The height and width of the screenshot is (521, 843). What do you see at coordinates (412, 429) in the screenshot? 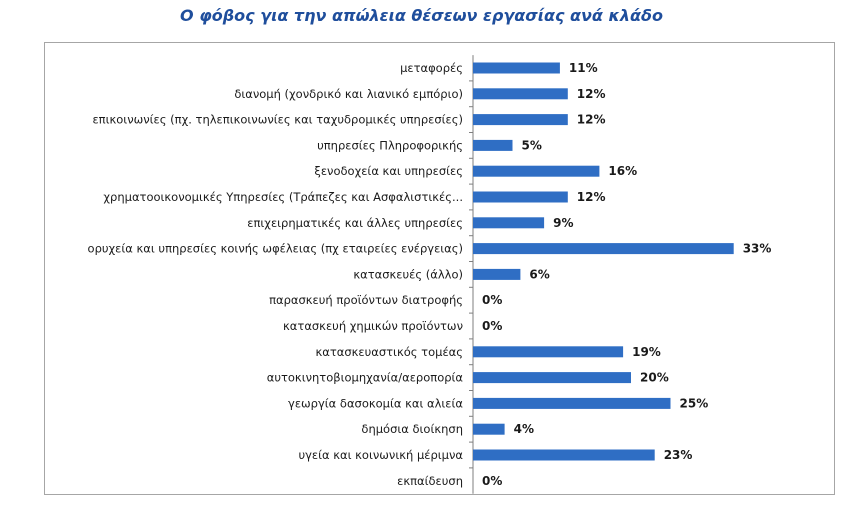
I see `category-label: δημόσια διοίκηση` at bounding box center [412, 429].